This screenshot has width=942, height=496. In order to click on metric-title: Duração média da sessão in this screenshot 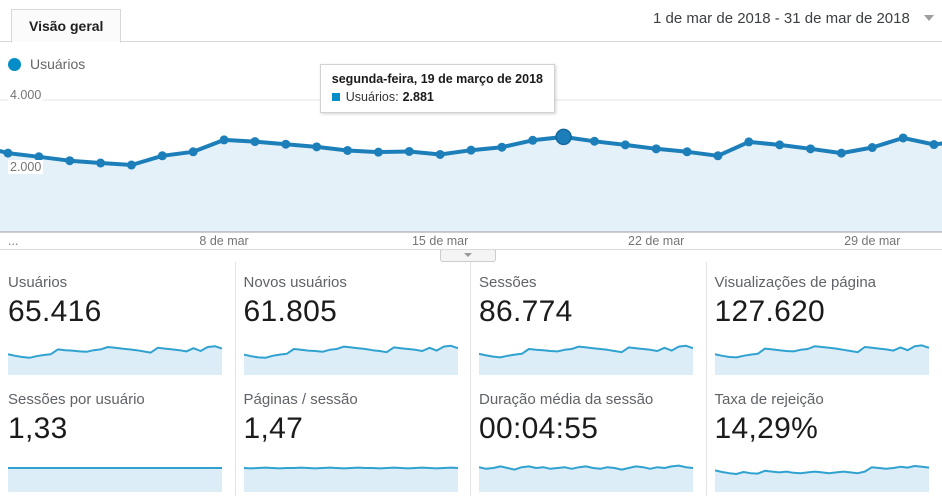, I will do `click(566, 399)`.